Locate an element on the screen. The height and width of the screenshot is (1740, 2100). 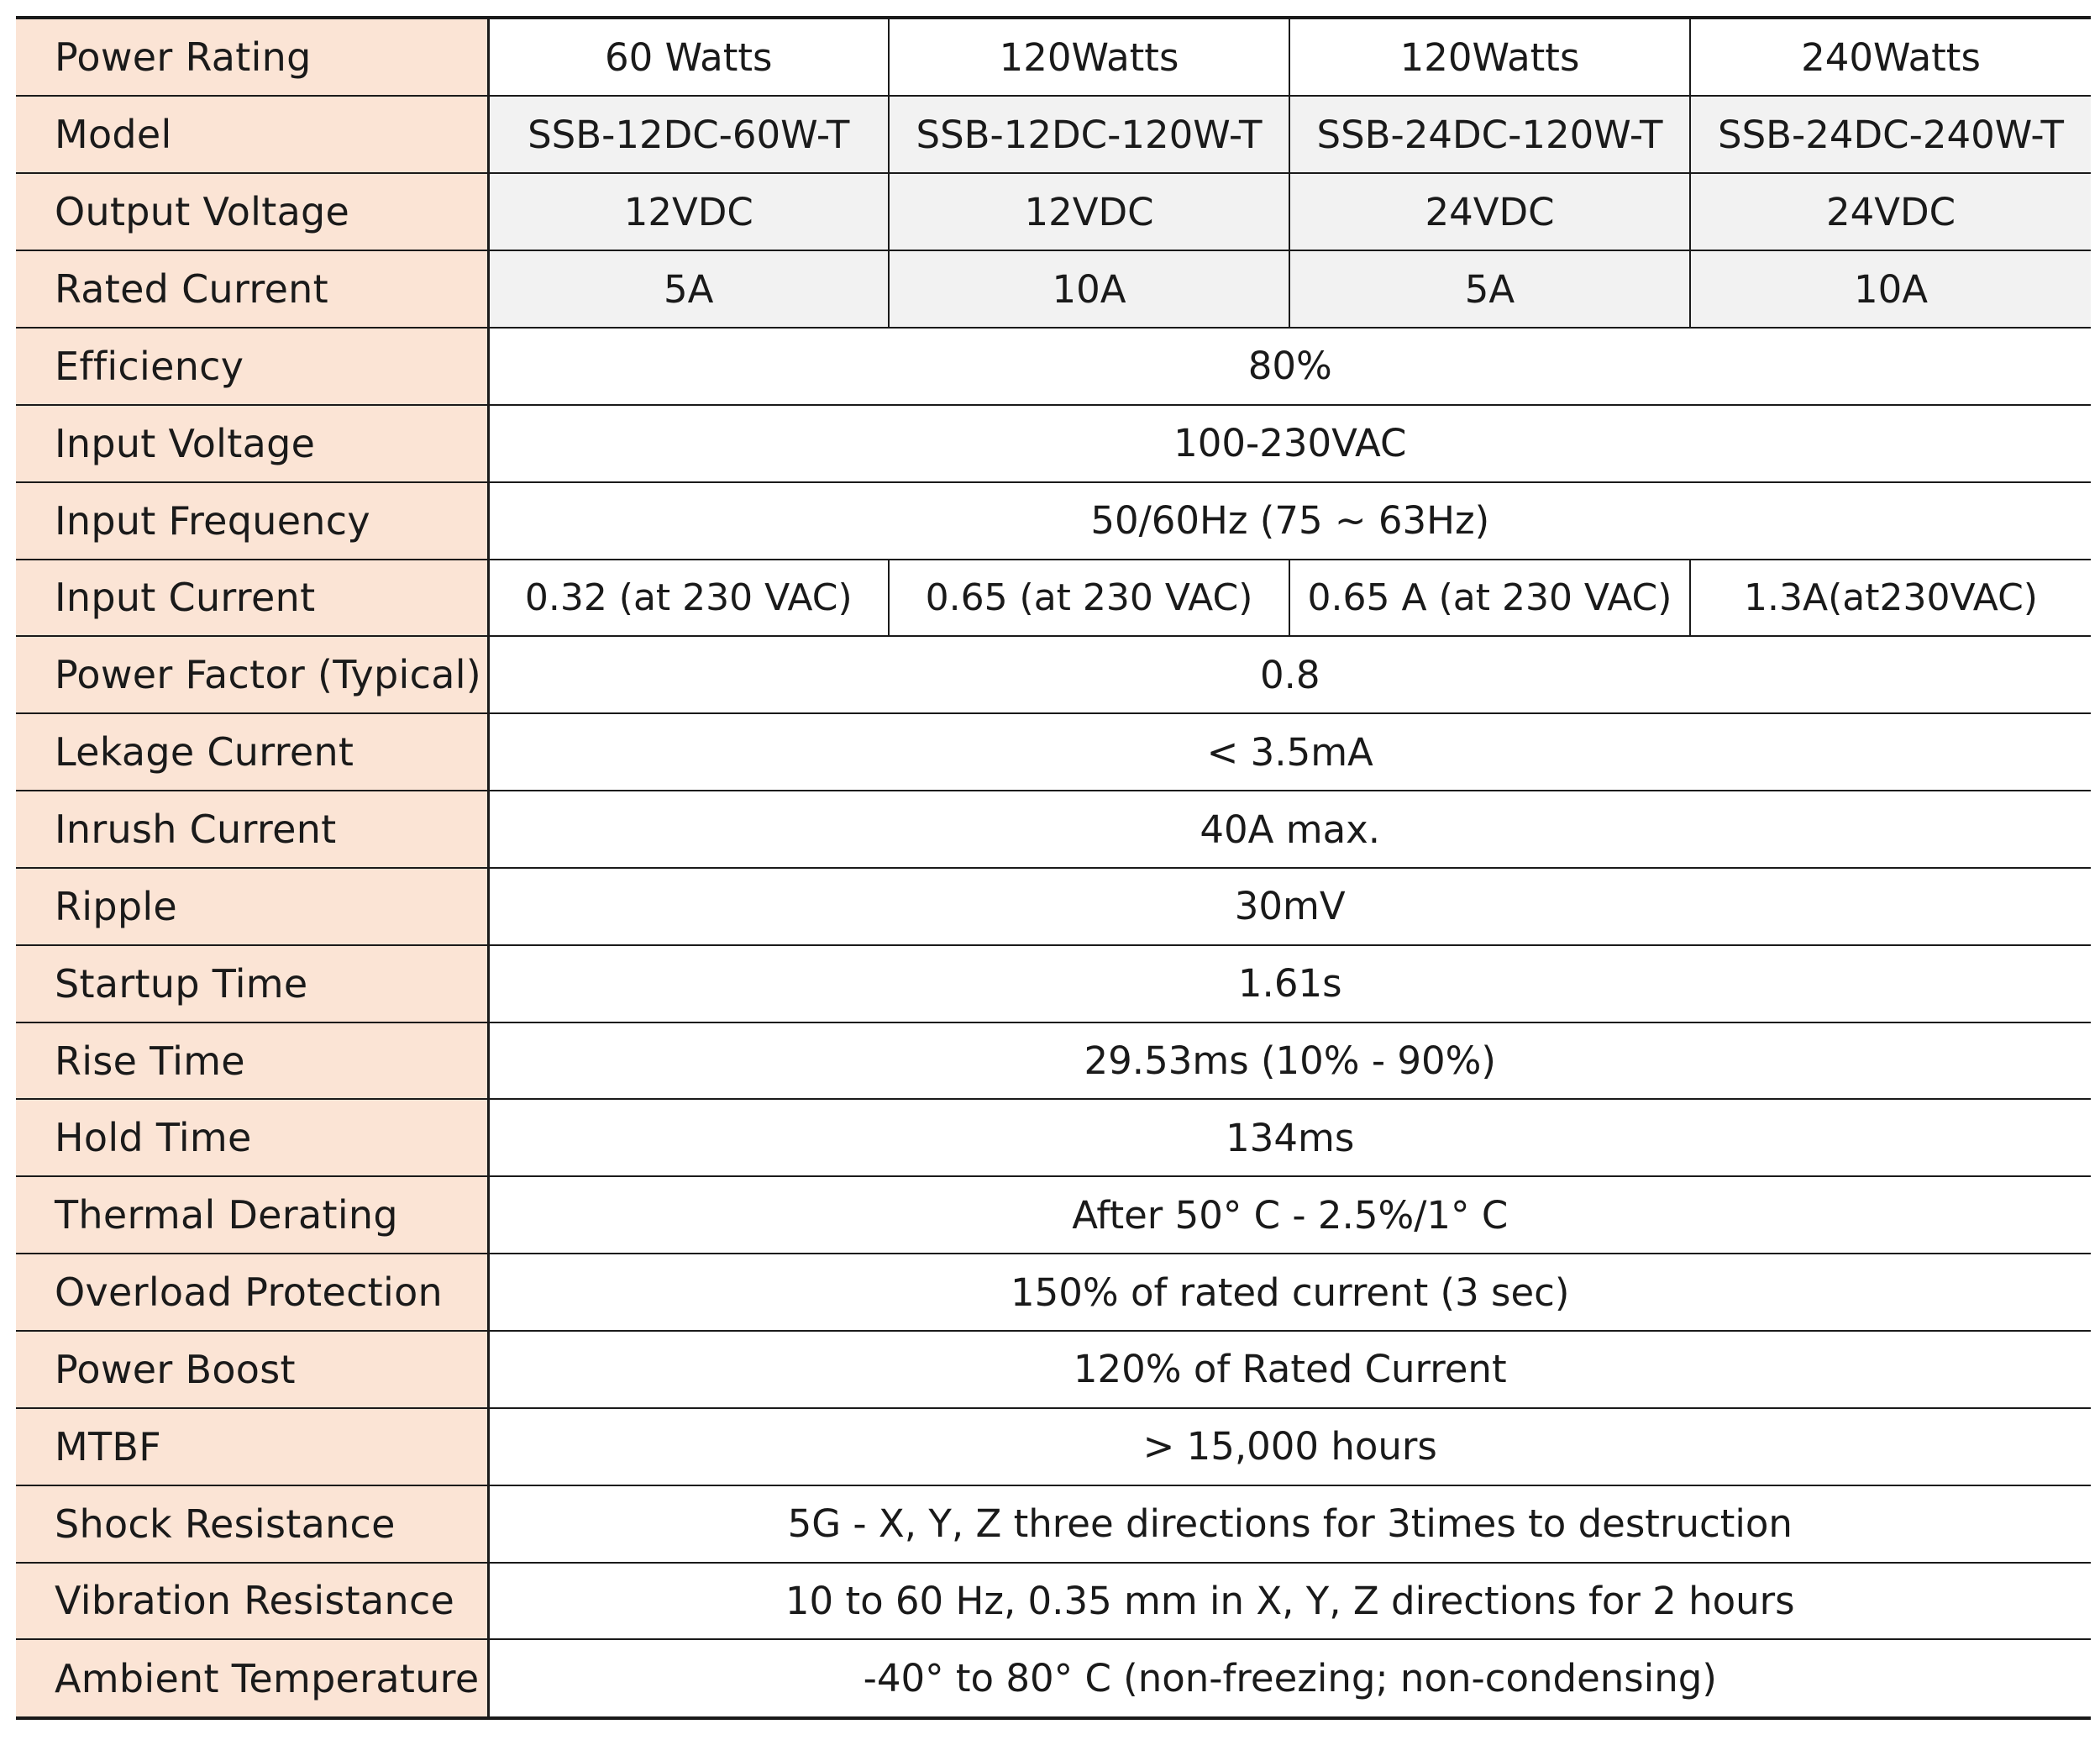
cell-value: 100-230VAC is located at coordinates (1289, 443).